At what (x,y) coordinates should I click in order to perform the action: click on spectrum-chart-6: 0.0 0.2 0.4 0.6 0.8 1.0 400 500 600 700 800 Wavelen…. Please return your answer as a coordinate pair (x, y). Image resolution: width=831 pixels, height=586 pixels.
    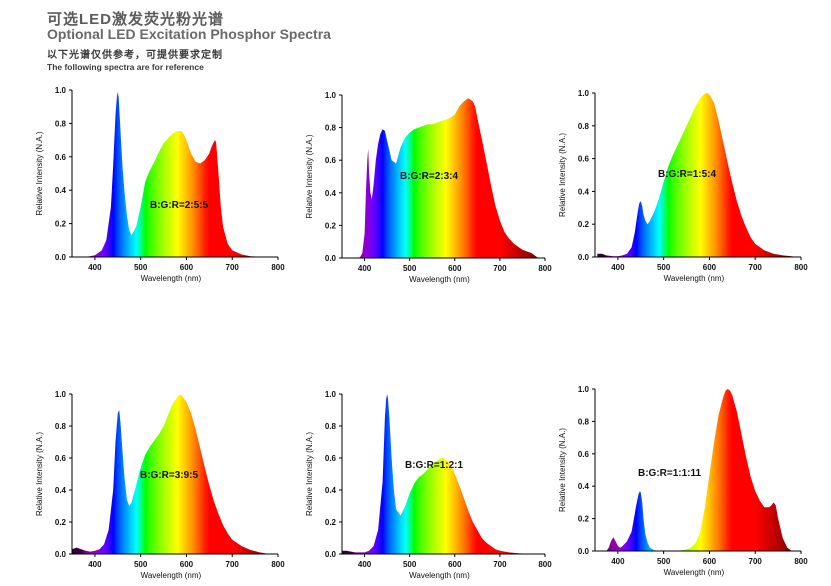
    Looking at the image, I should click on (683, 481).